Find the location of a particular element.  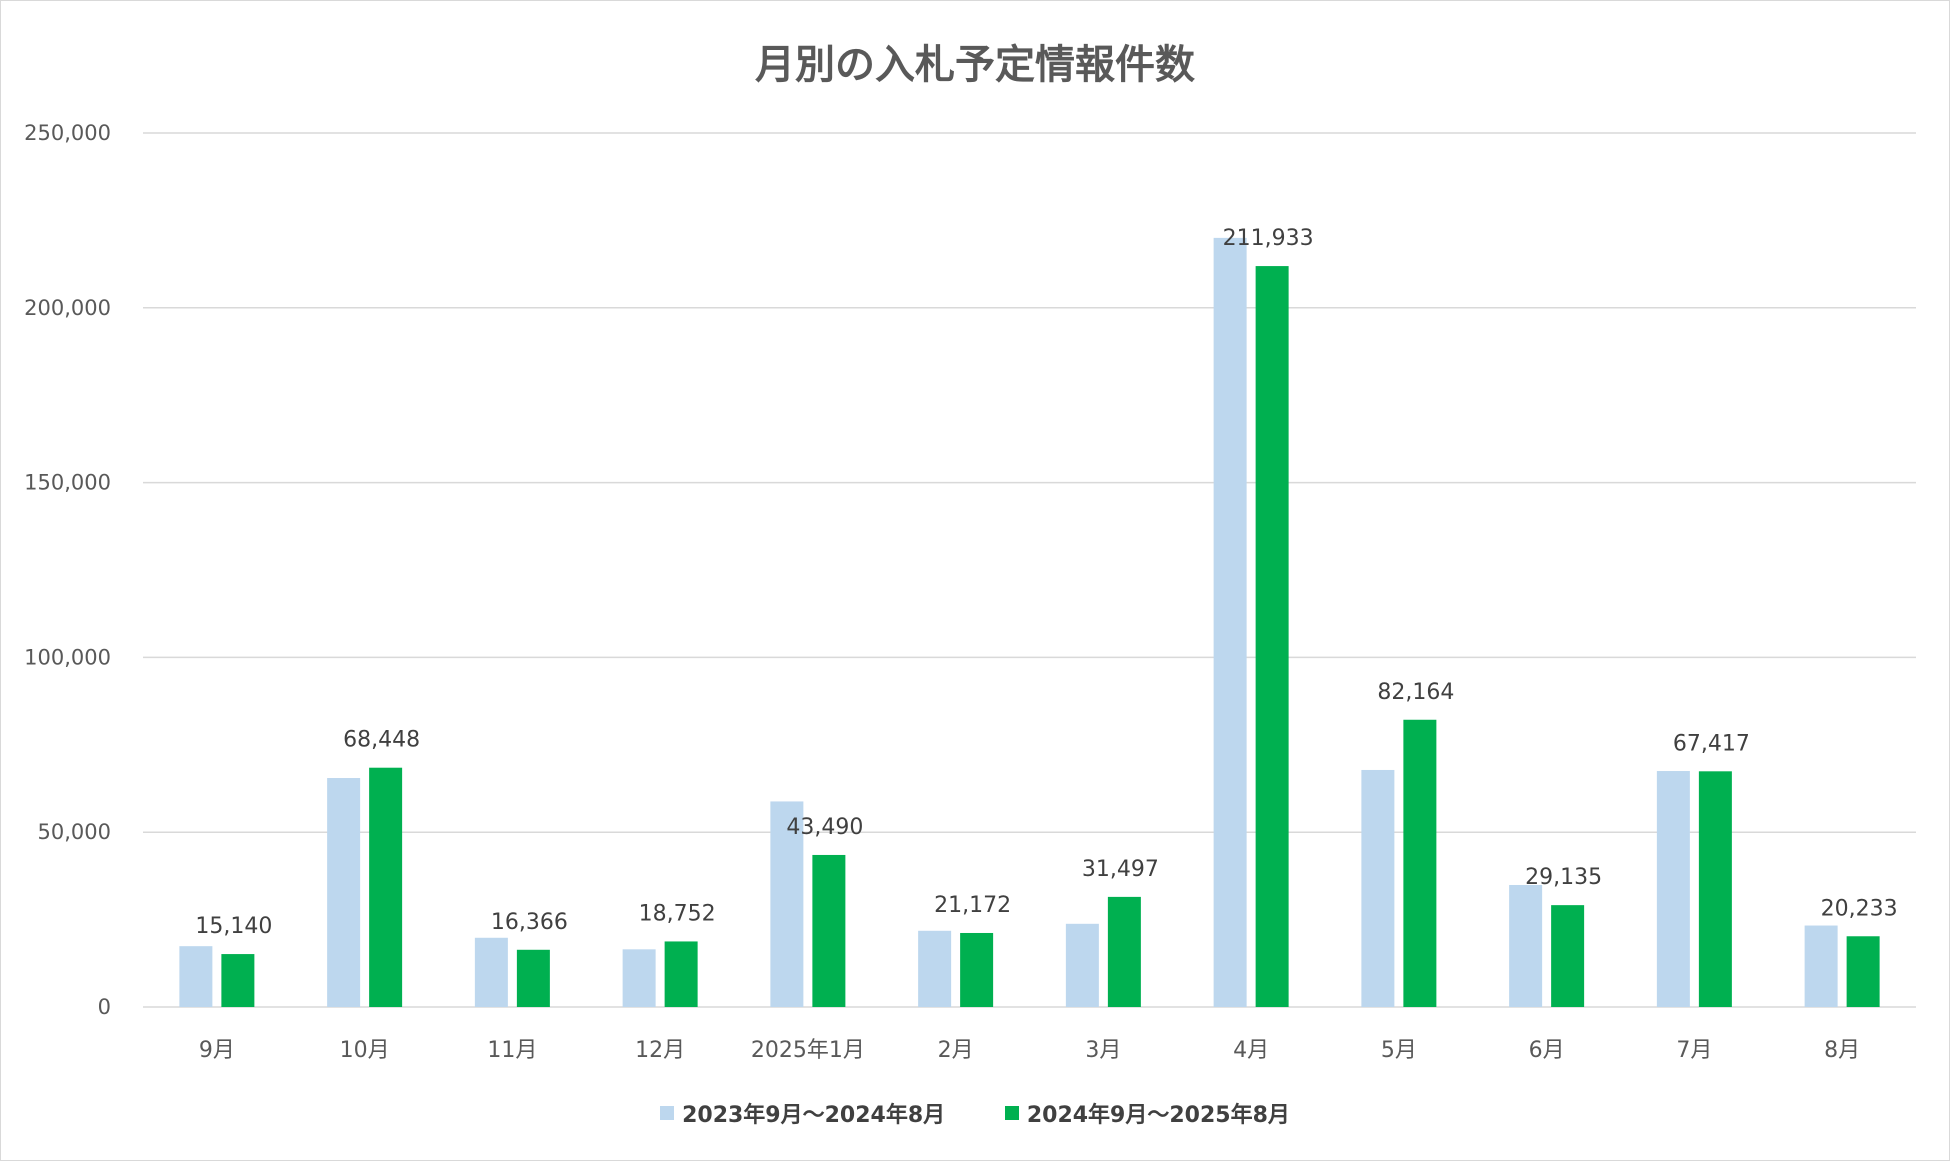

x-tick-label: 2月 is located at coordinates (956, 1050).